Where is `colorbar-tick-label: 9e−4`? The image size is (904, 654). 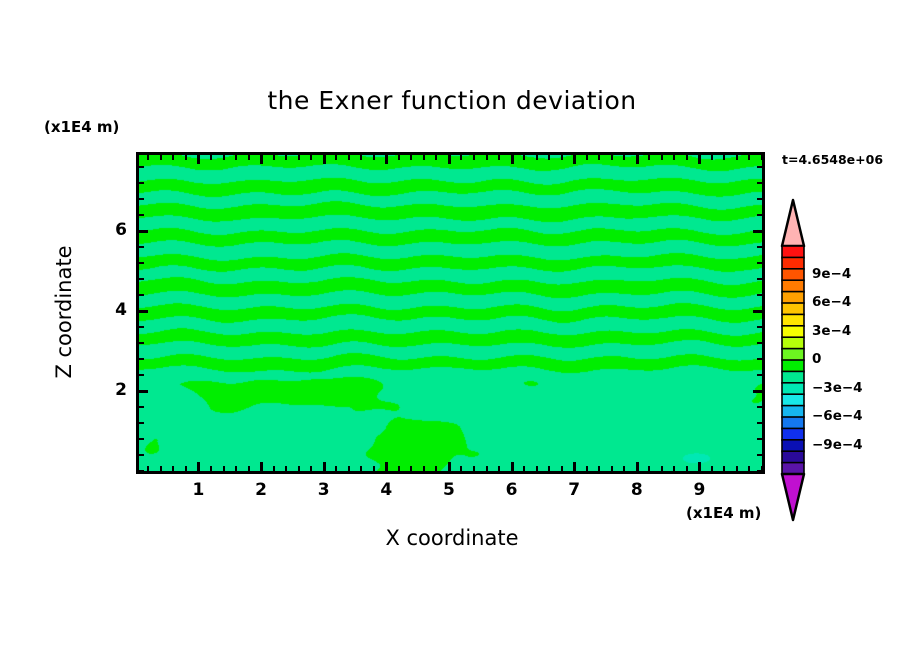
colorbar-tick-label: 9e−4 is located at coordinates (832, 273).